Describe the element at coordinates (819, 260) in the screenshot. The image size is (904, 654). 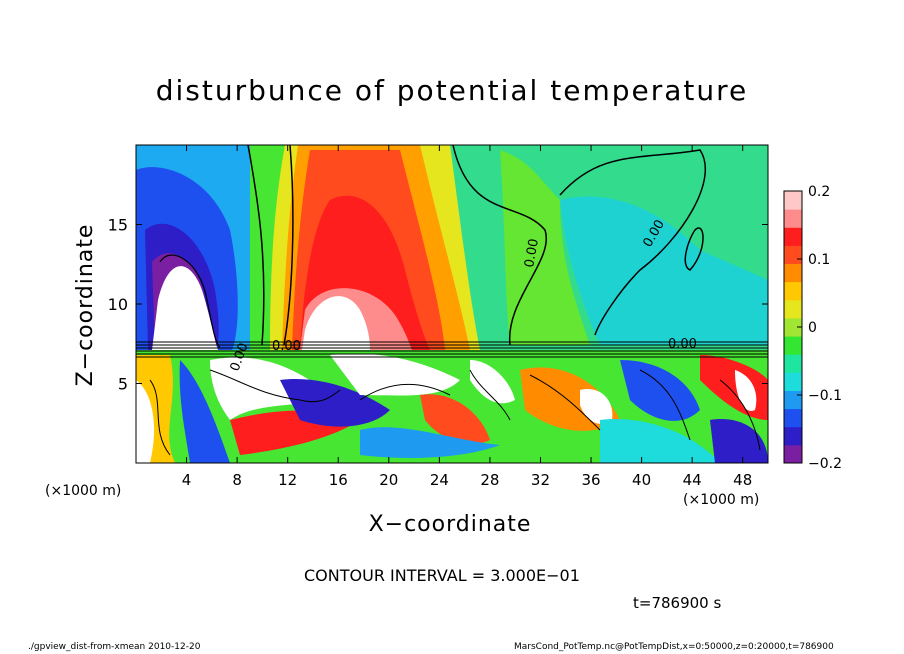
I see `colorbar-tick-label: 0.1` at that location.